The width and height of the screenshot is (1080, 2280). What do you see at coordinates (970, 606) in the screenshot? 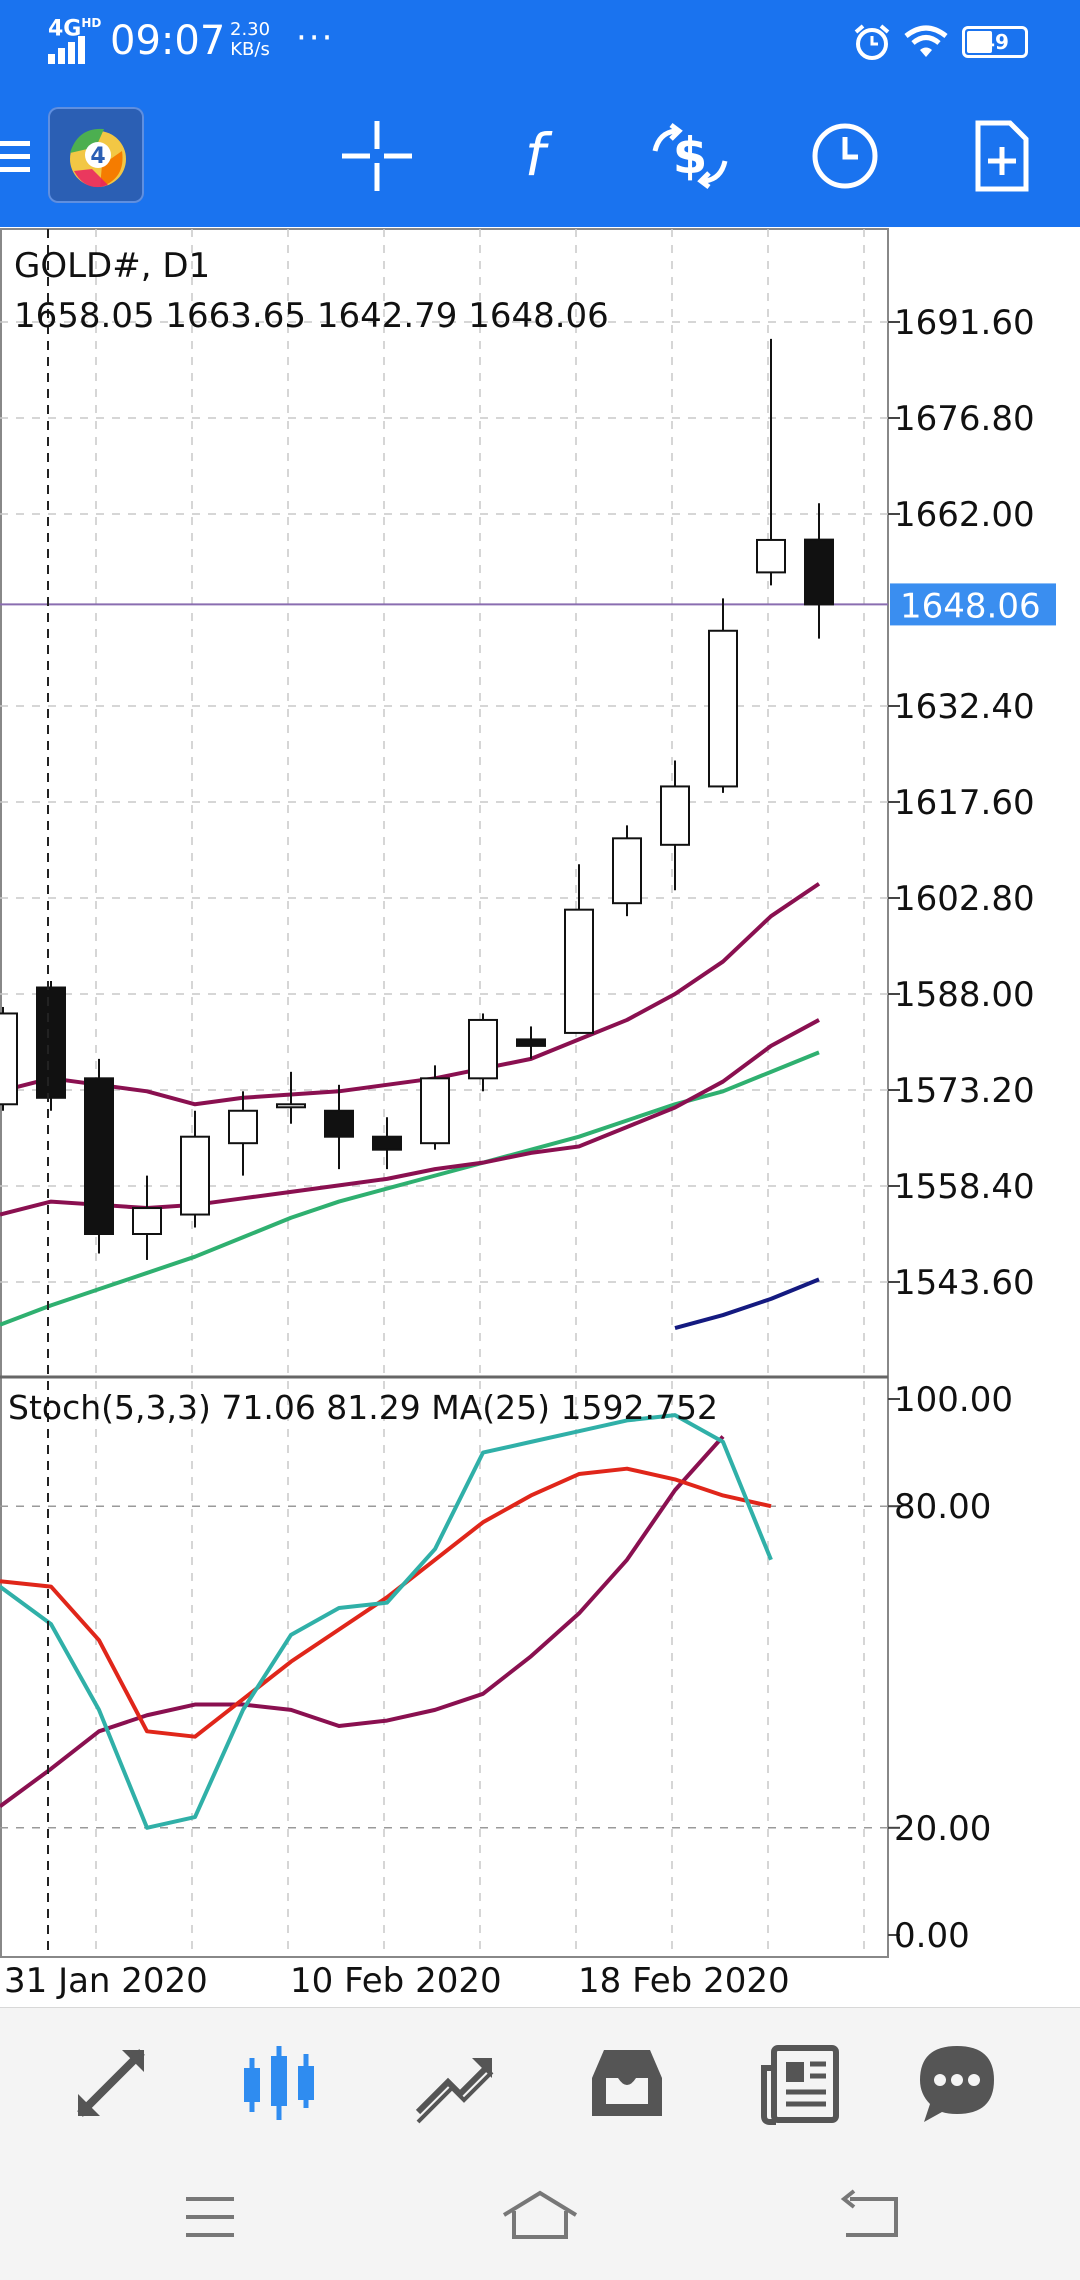
I see `current-price-label: 1648.06` at bounding box center [970, 606].